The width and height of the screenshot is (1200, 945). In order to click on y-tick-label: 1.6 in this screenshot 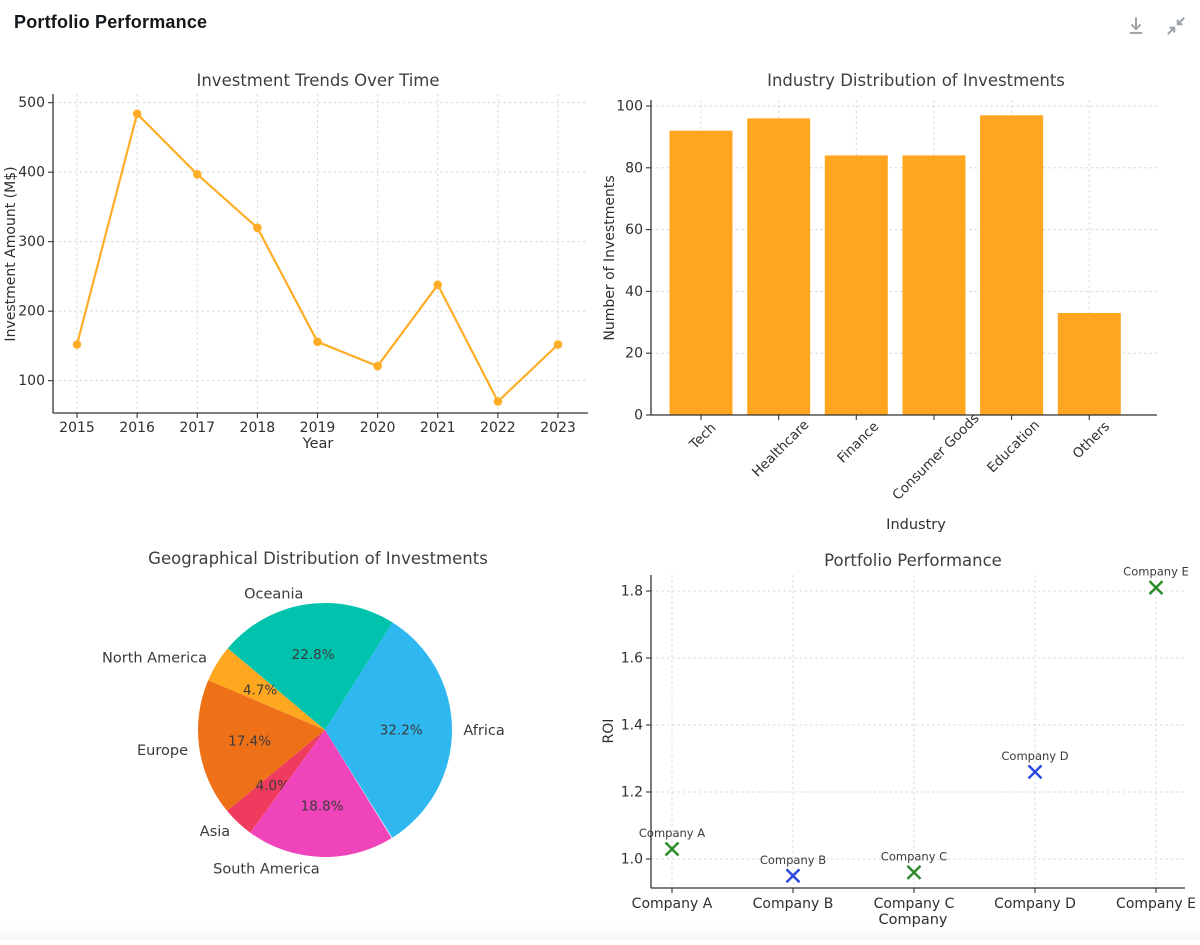, I will do `click(632, 659)`.